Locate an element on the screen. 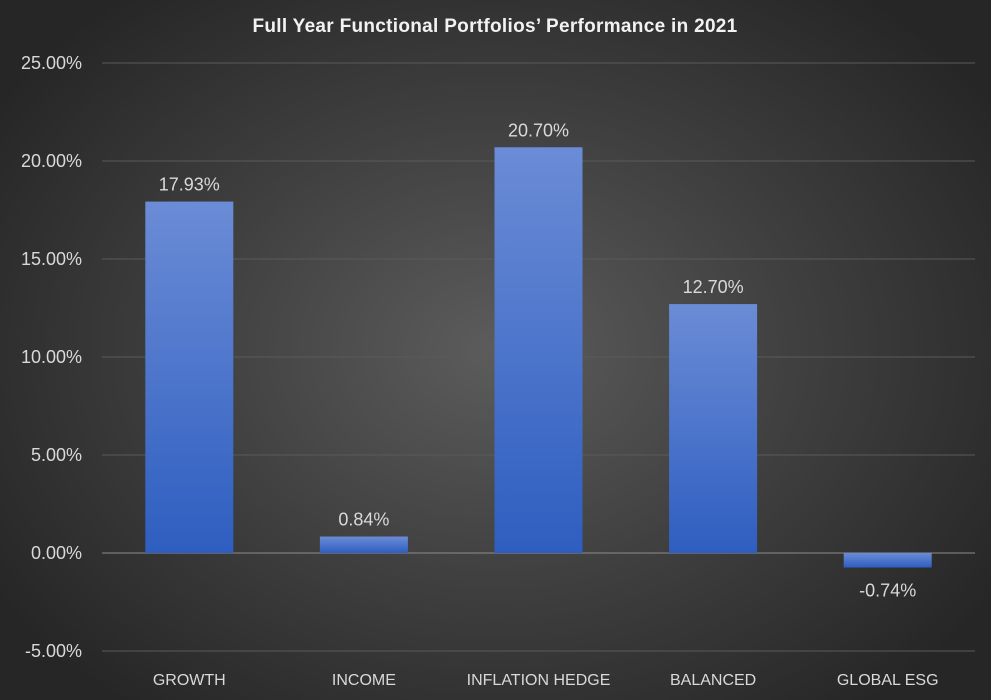  bar-balanced is located at coordinates (713, 428).